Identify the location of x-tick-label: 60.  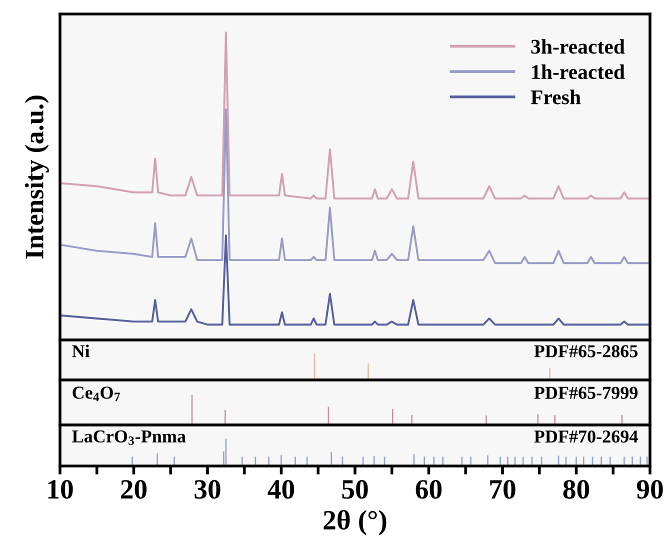
(429, 489).